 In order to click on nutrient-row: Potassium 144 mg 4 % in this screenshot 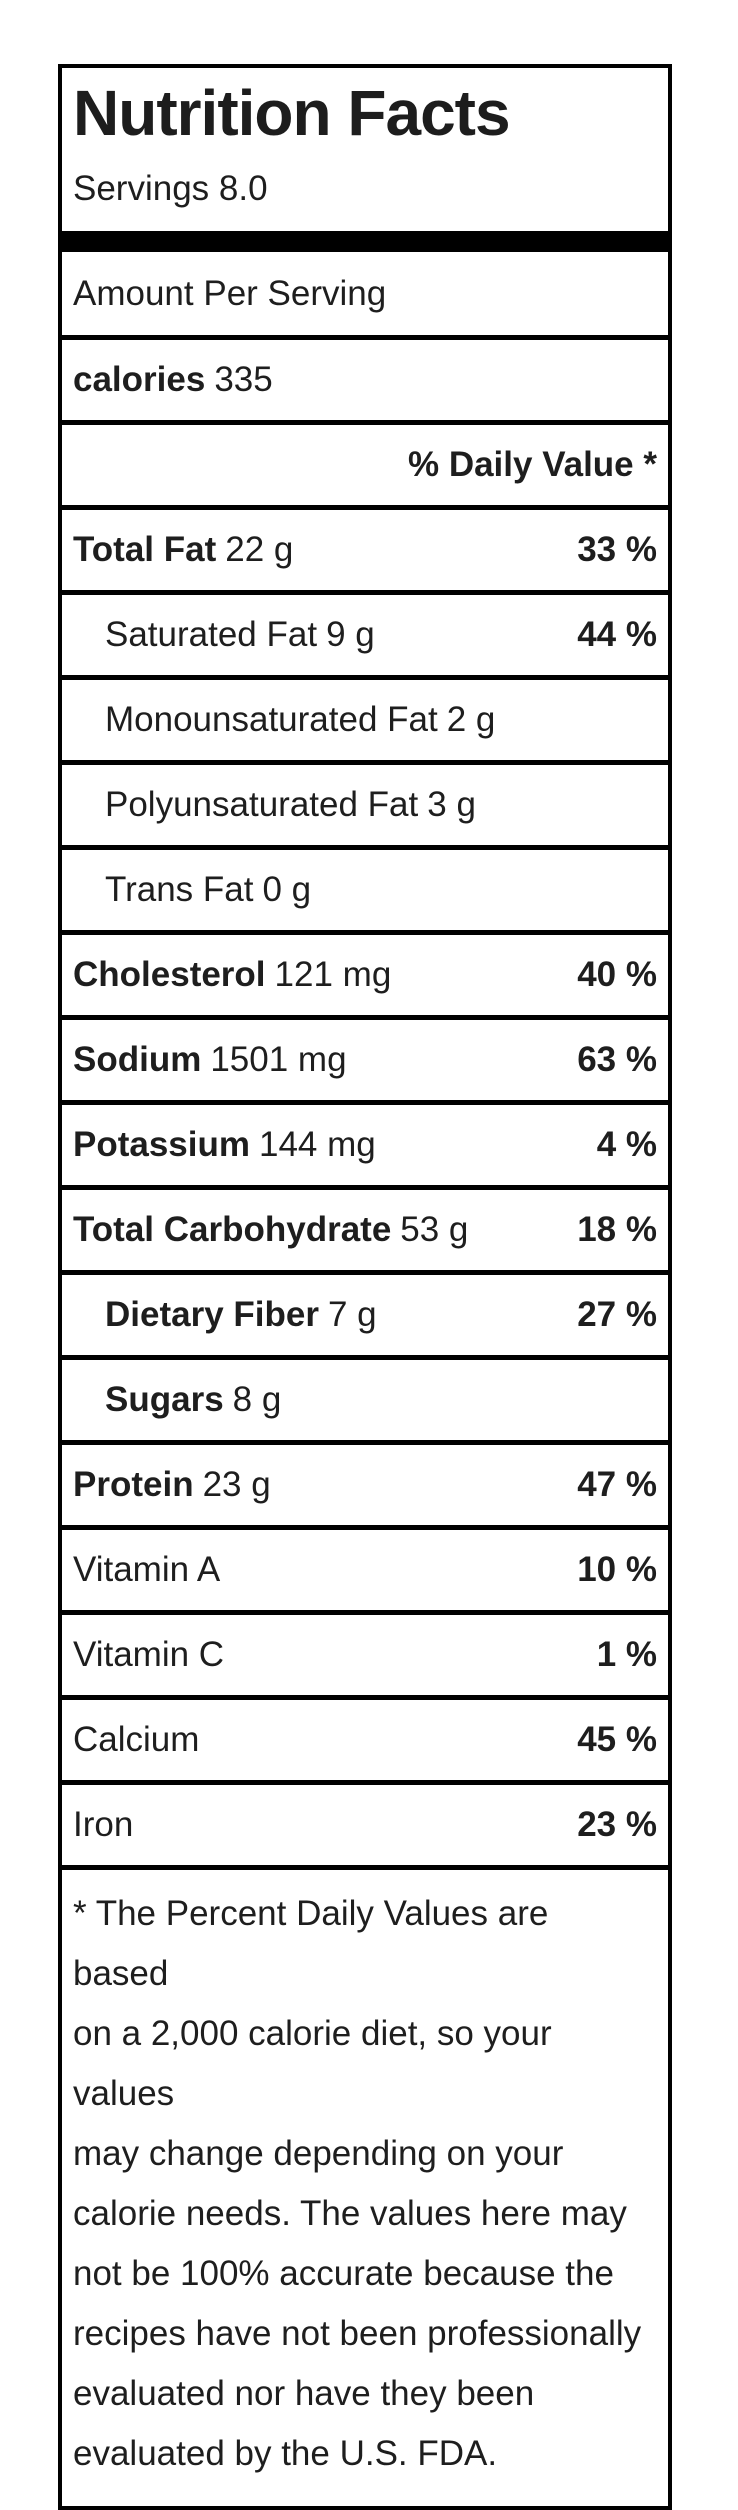, I will do `click(365, 1142)`.